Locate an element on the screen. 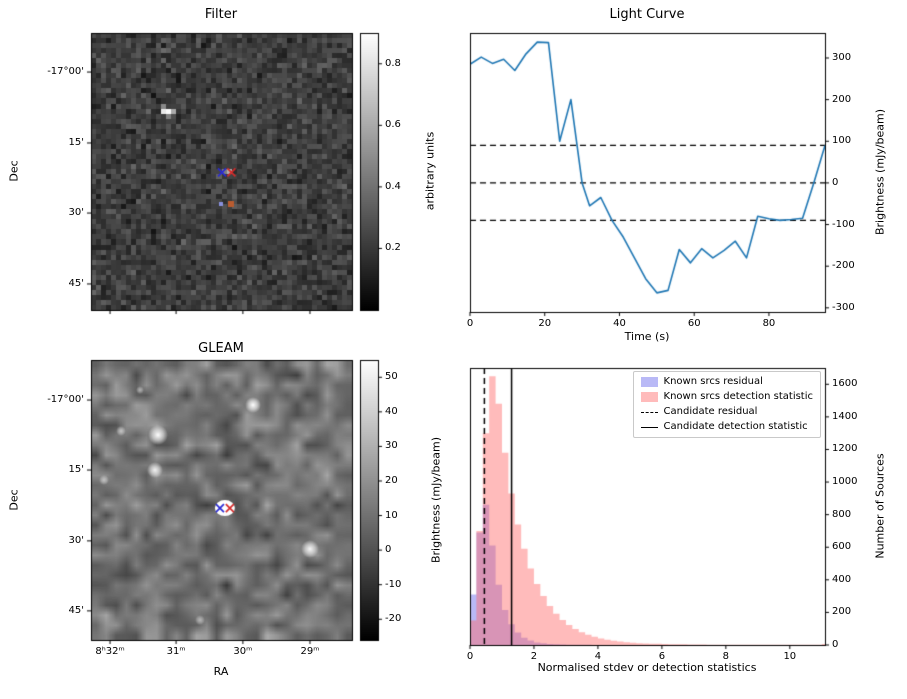 The image size is (907, 699). tick-label: 0.2 is located at coordinates (393, 248).